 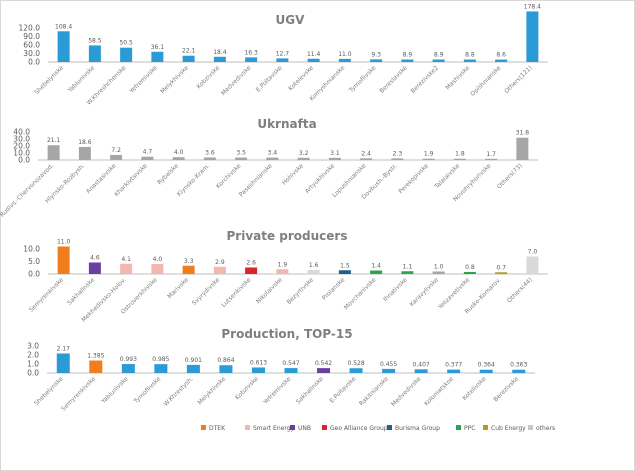 What do you see at coordinates (545, 428) in the screenshot?
I see `legend-label: others` at bounding box center [545, 428].